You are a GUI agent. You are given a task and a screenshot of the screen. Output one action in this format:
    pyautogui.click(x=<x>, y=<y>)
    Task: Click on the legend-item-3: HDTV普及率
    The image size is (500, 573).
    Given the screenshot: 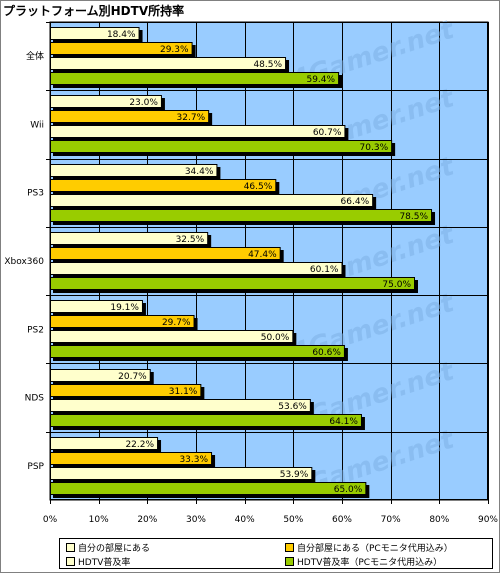 What is the action you would take?
    pyautogui.click(x=98, y=561)
    